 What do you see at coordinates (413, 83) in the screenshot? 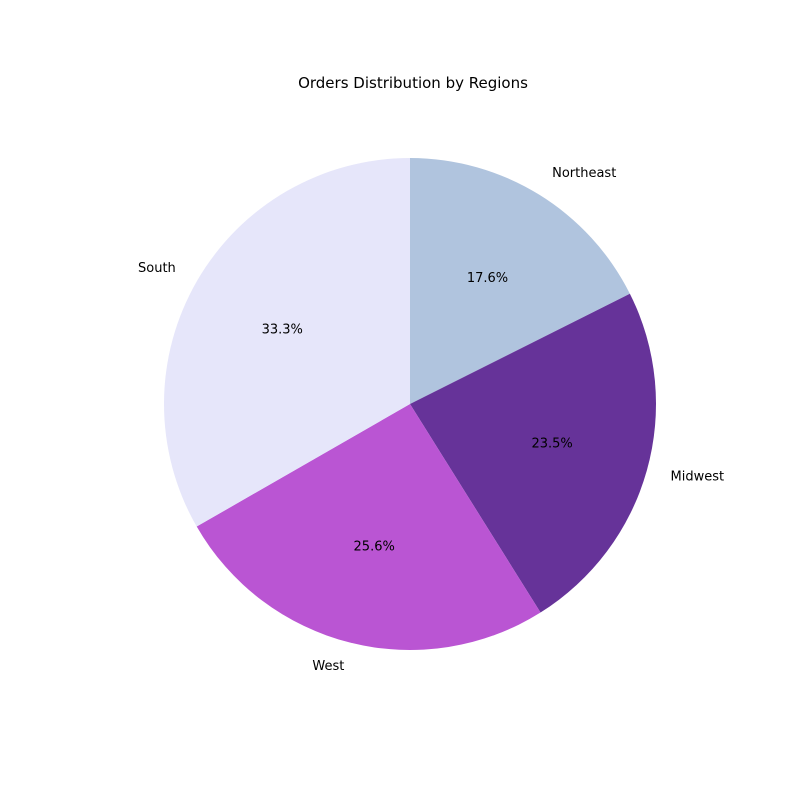
I see `chart-title: Orders Distribution by Regions` at bounding box center [413, 83].